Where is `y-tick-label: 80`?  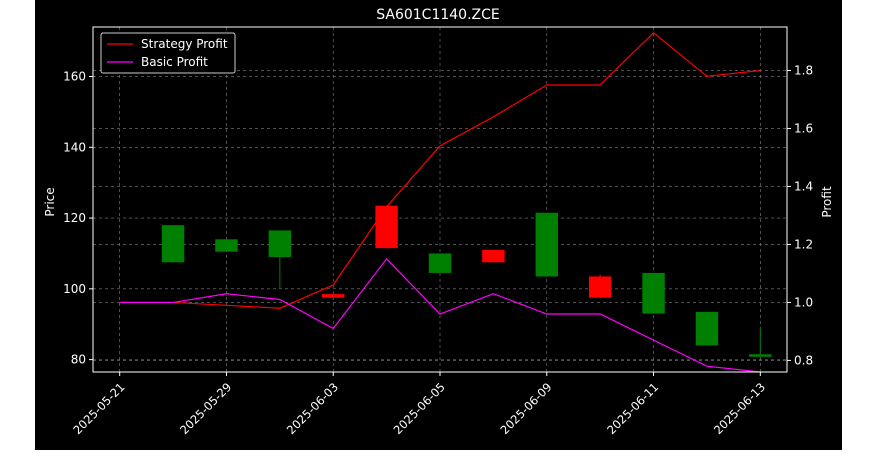
y-tick-label: 80 is located at coordinates (78, 360).